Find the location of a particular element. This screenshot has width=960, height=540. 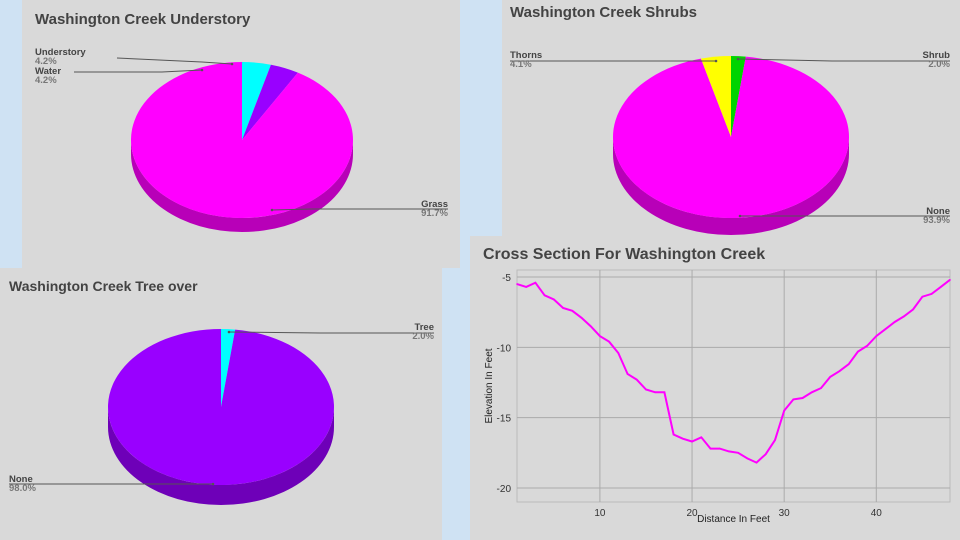

x-tick-label: 40 is located at coordinates (877, 513).